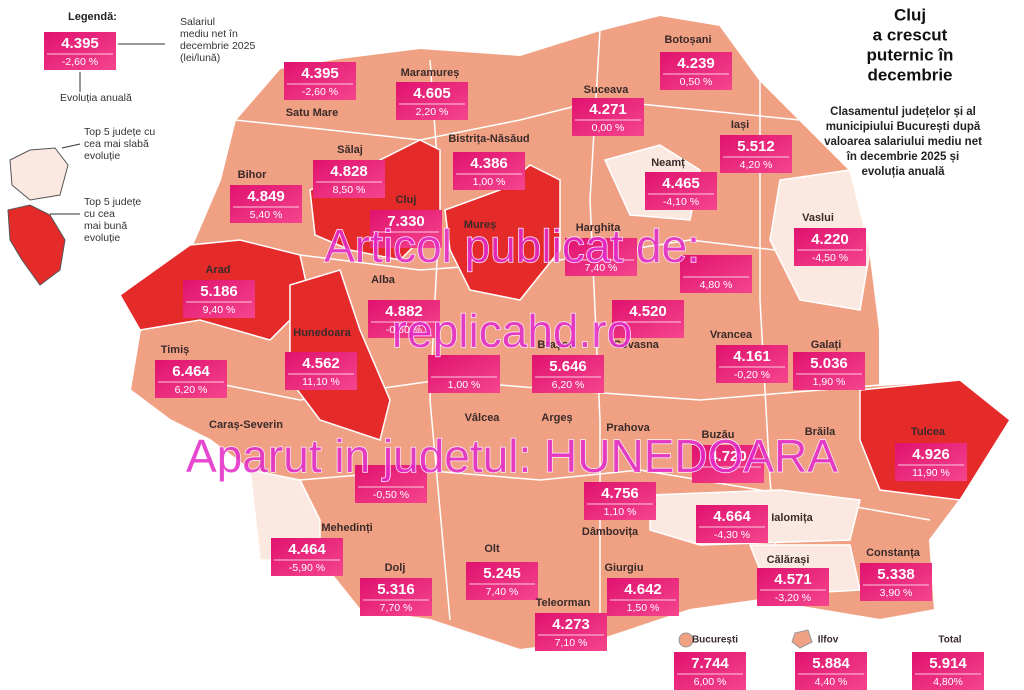  Describe the element at coordinates (828, 640) in the screenshot. I see `extra-name: Ilfov` at that location.